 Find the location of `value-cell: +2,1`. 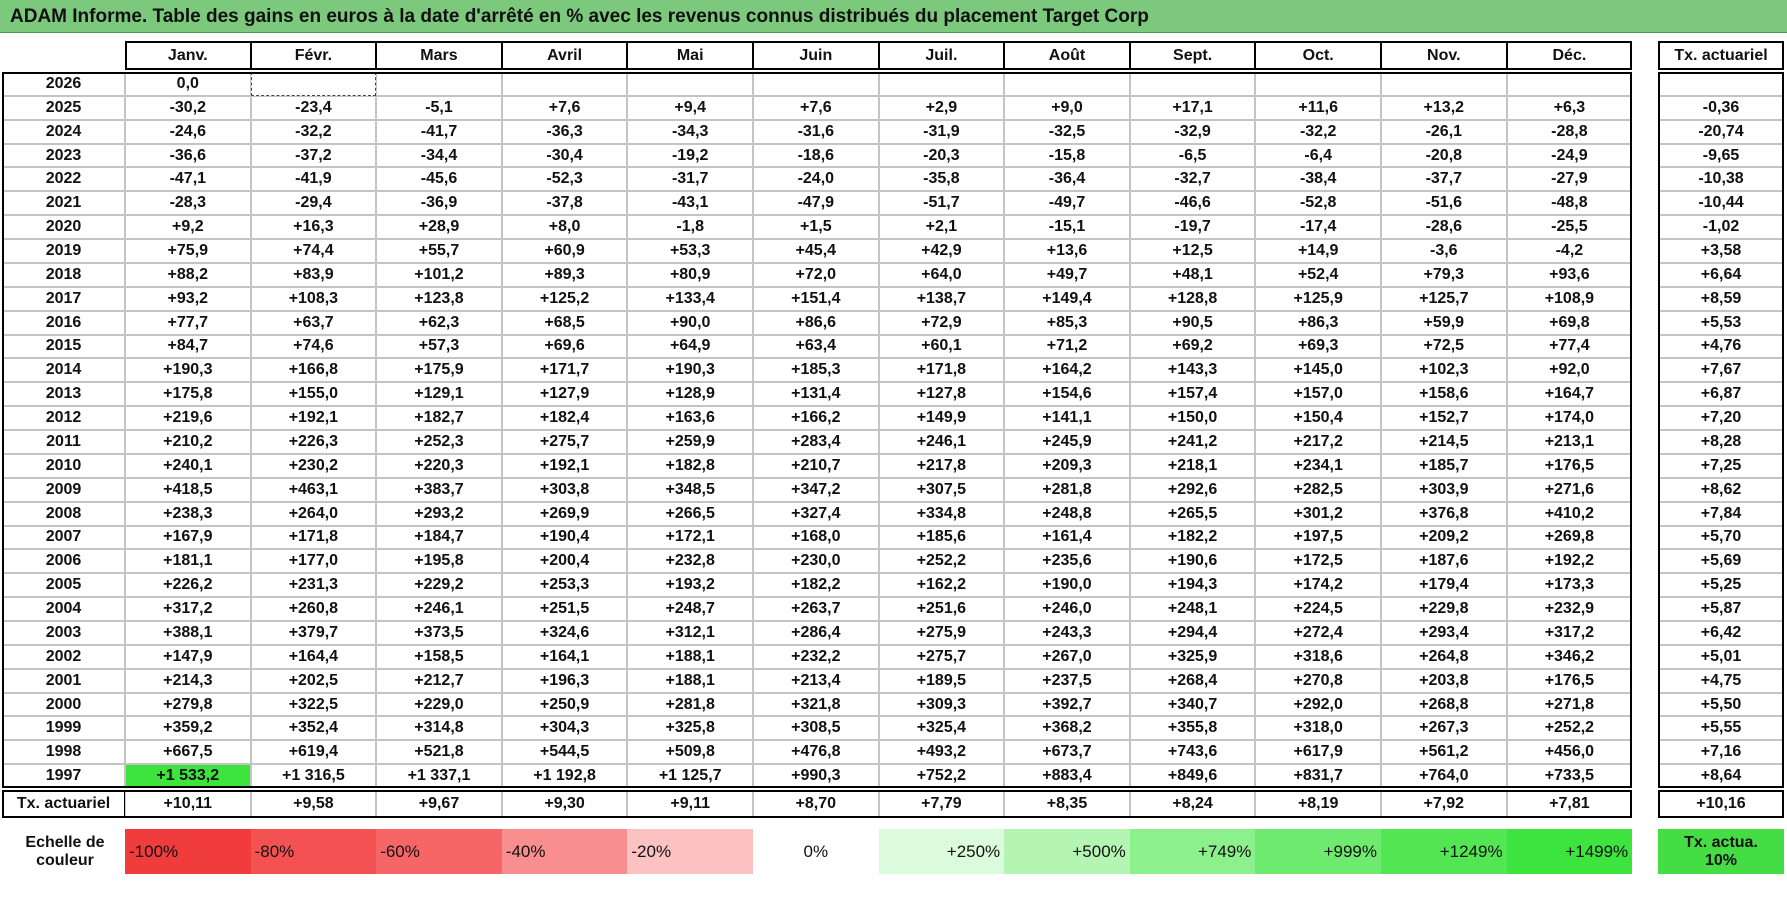

value-cell: +2,1 is located at coordinates (941, 227).